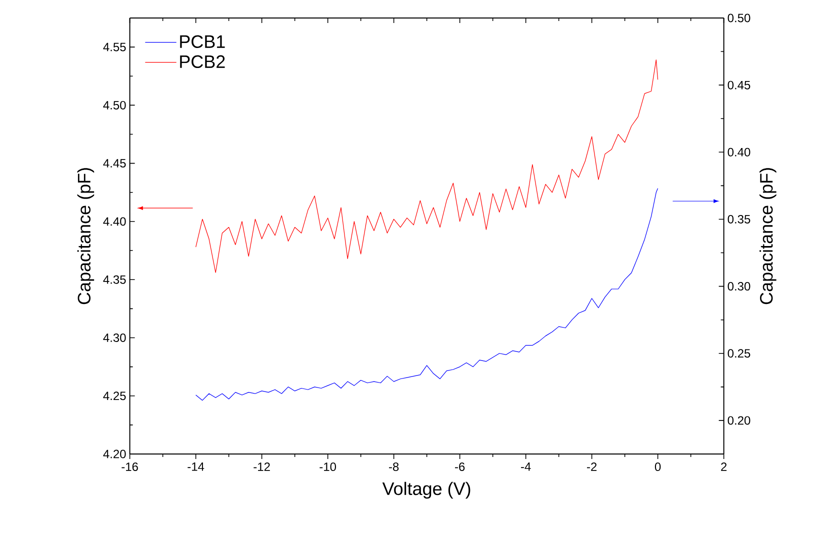 The width and height of the screenshot is (837, 539). I want to click on x-tick-label: 2, so click(724, 466).